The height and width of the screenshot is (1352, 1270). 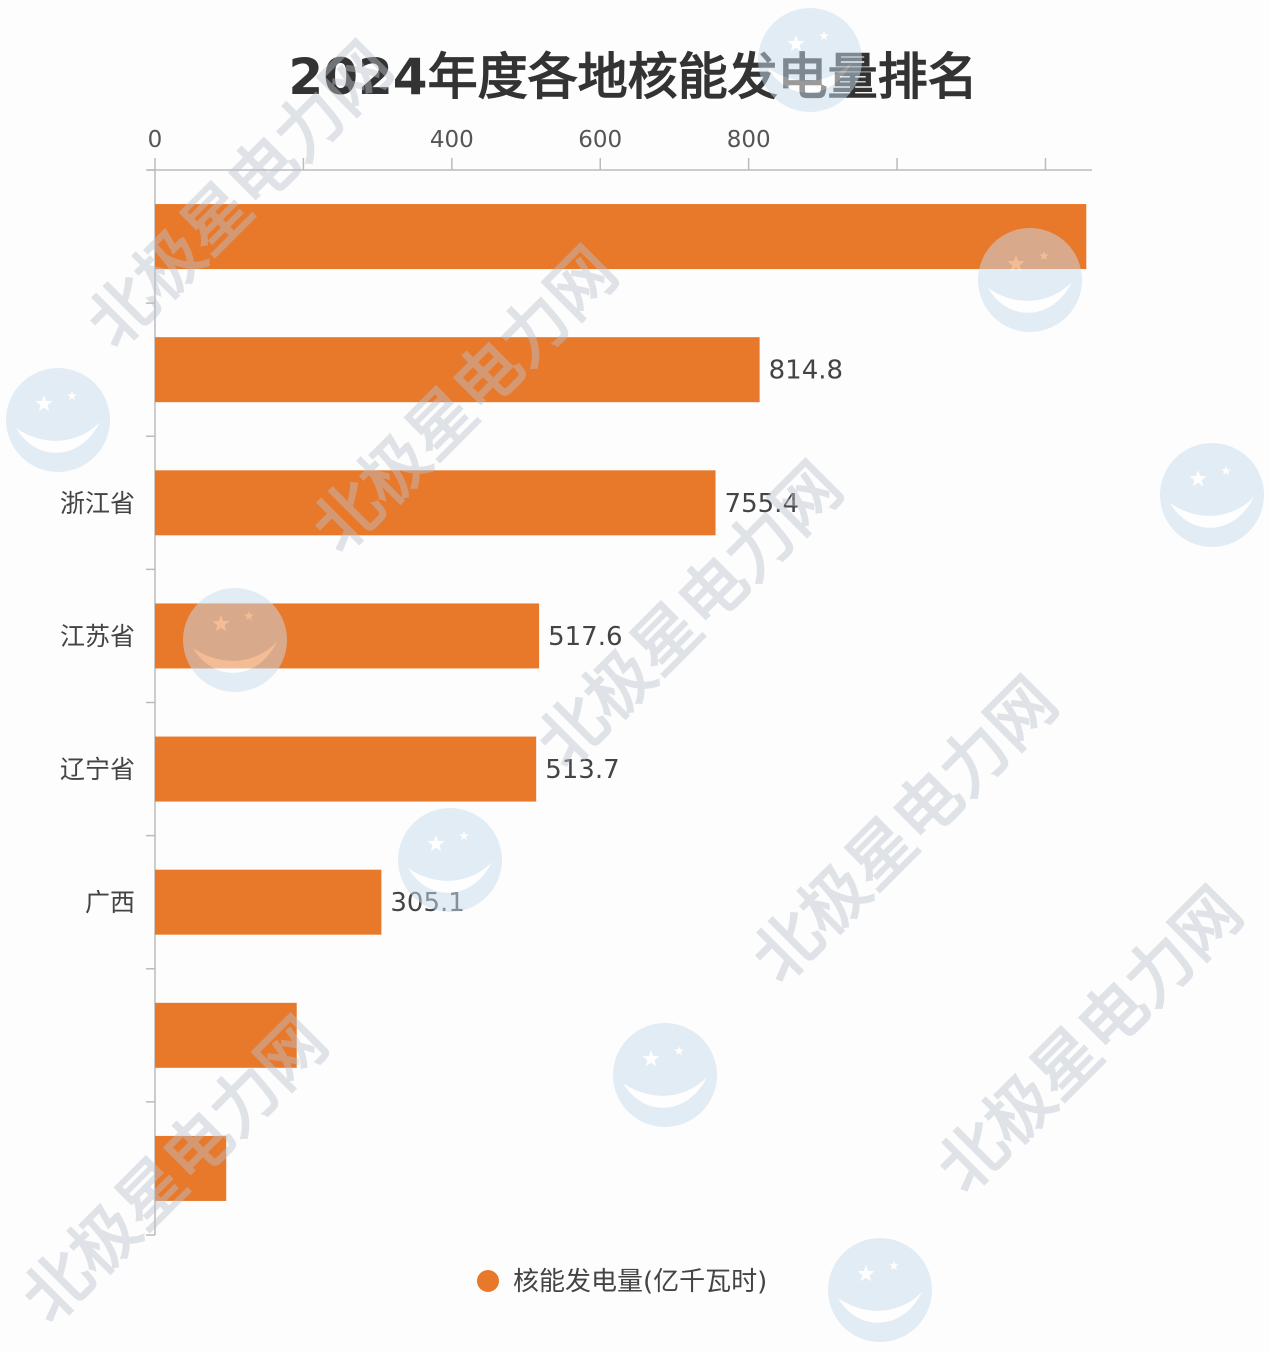 I want to click on x-tick-label-400: 400, so click(x=452, y=140).